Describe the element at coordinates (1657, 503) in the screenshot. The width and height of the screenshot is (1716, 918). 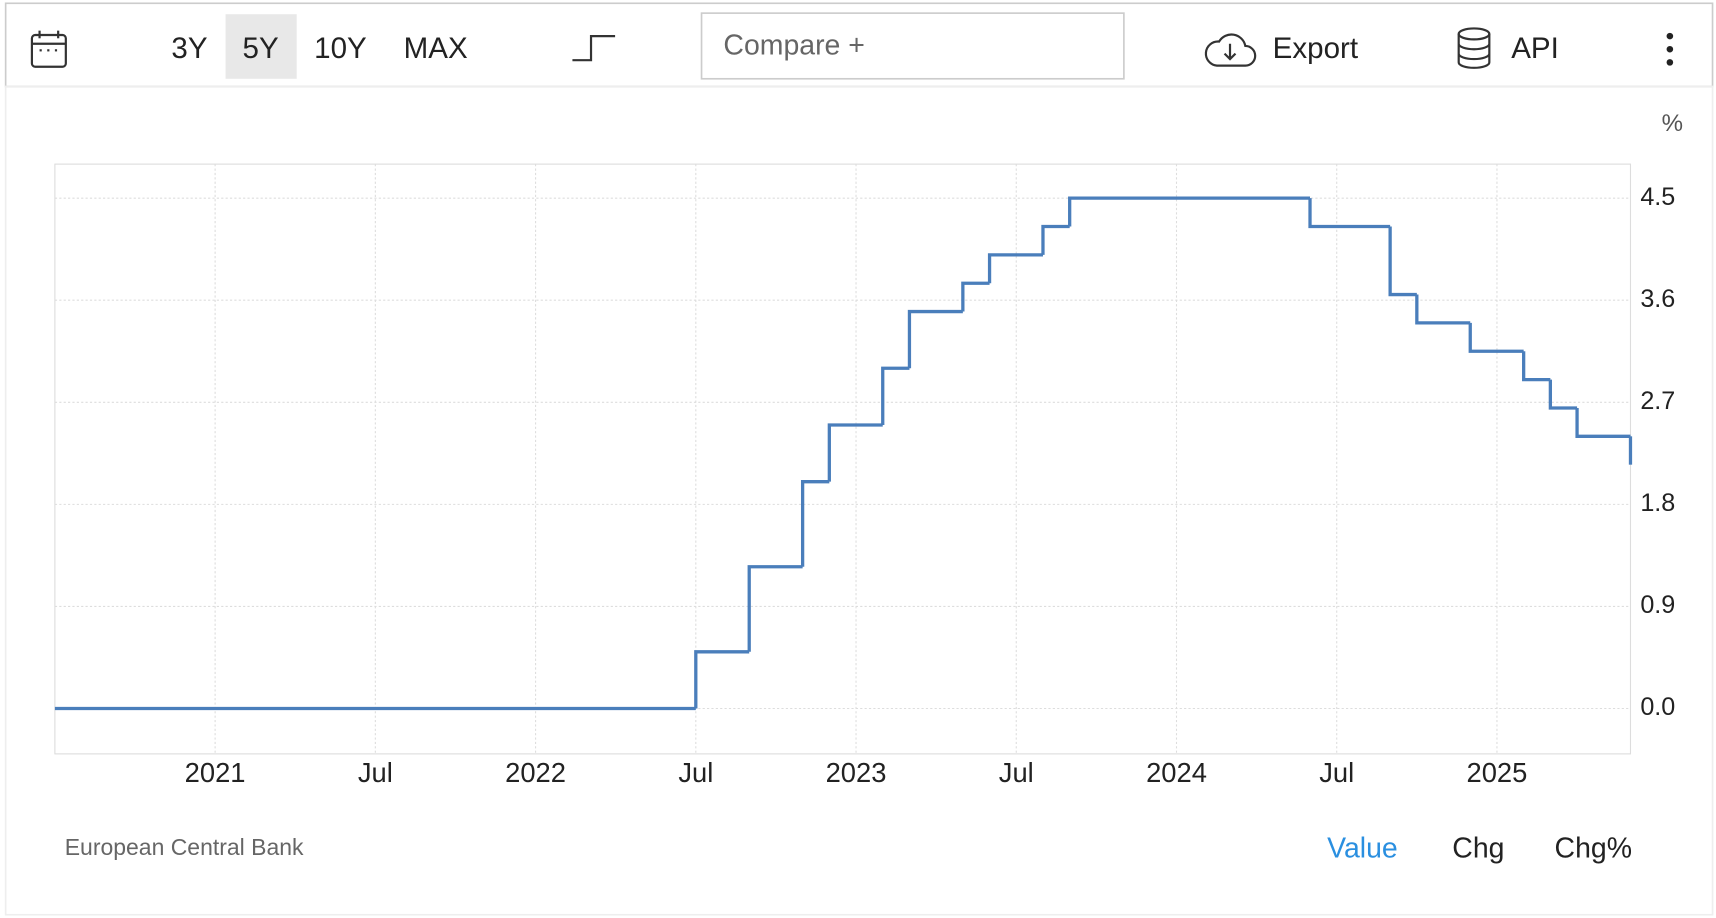
I see `y-tick-label: 1.8` at that location.